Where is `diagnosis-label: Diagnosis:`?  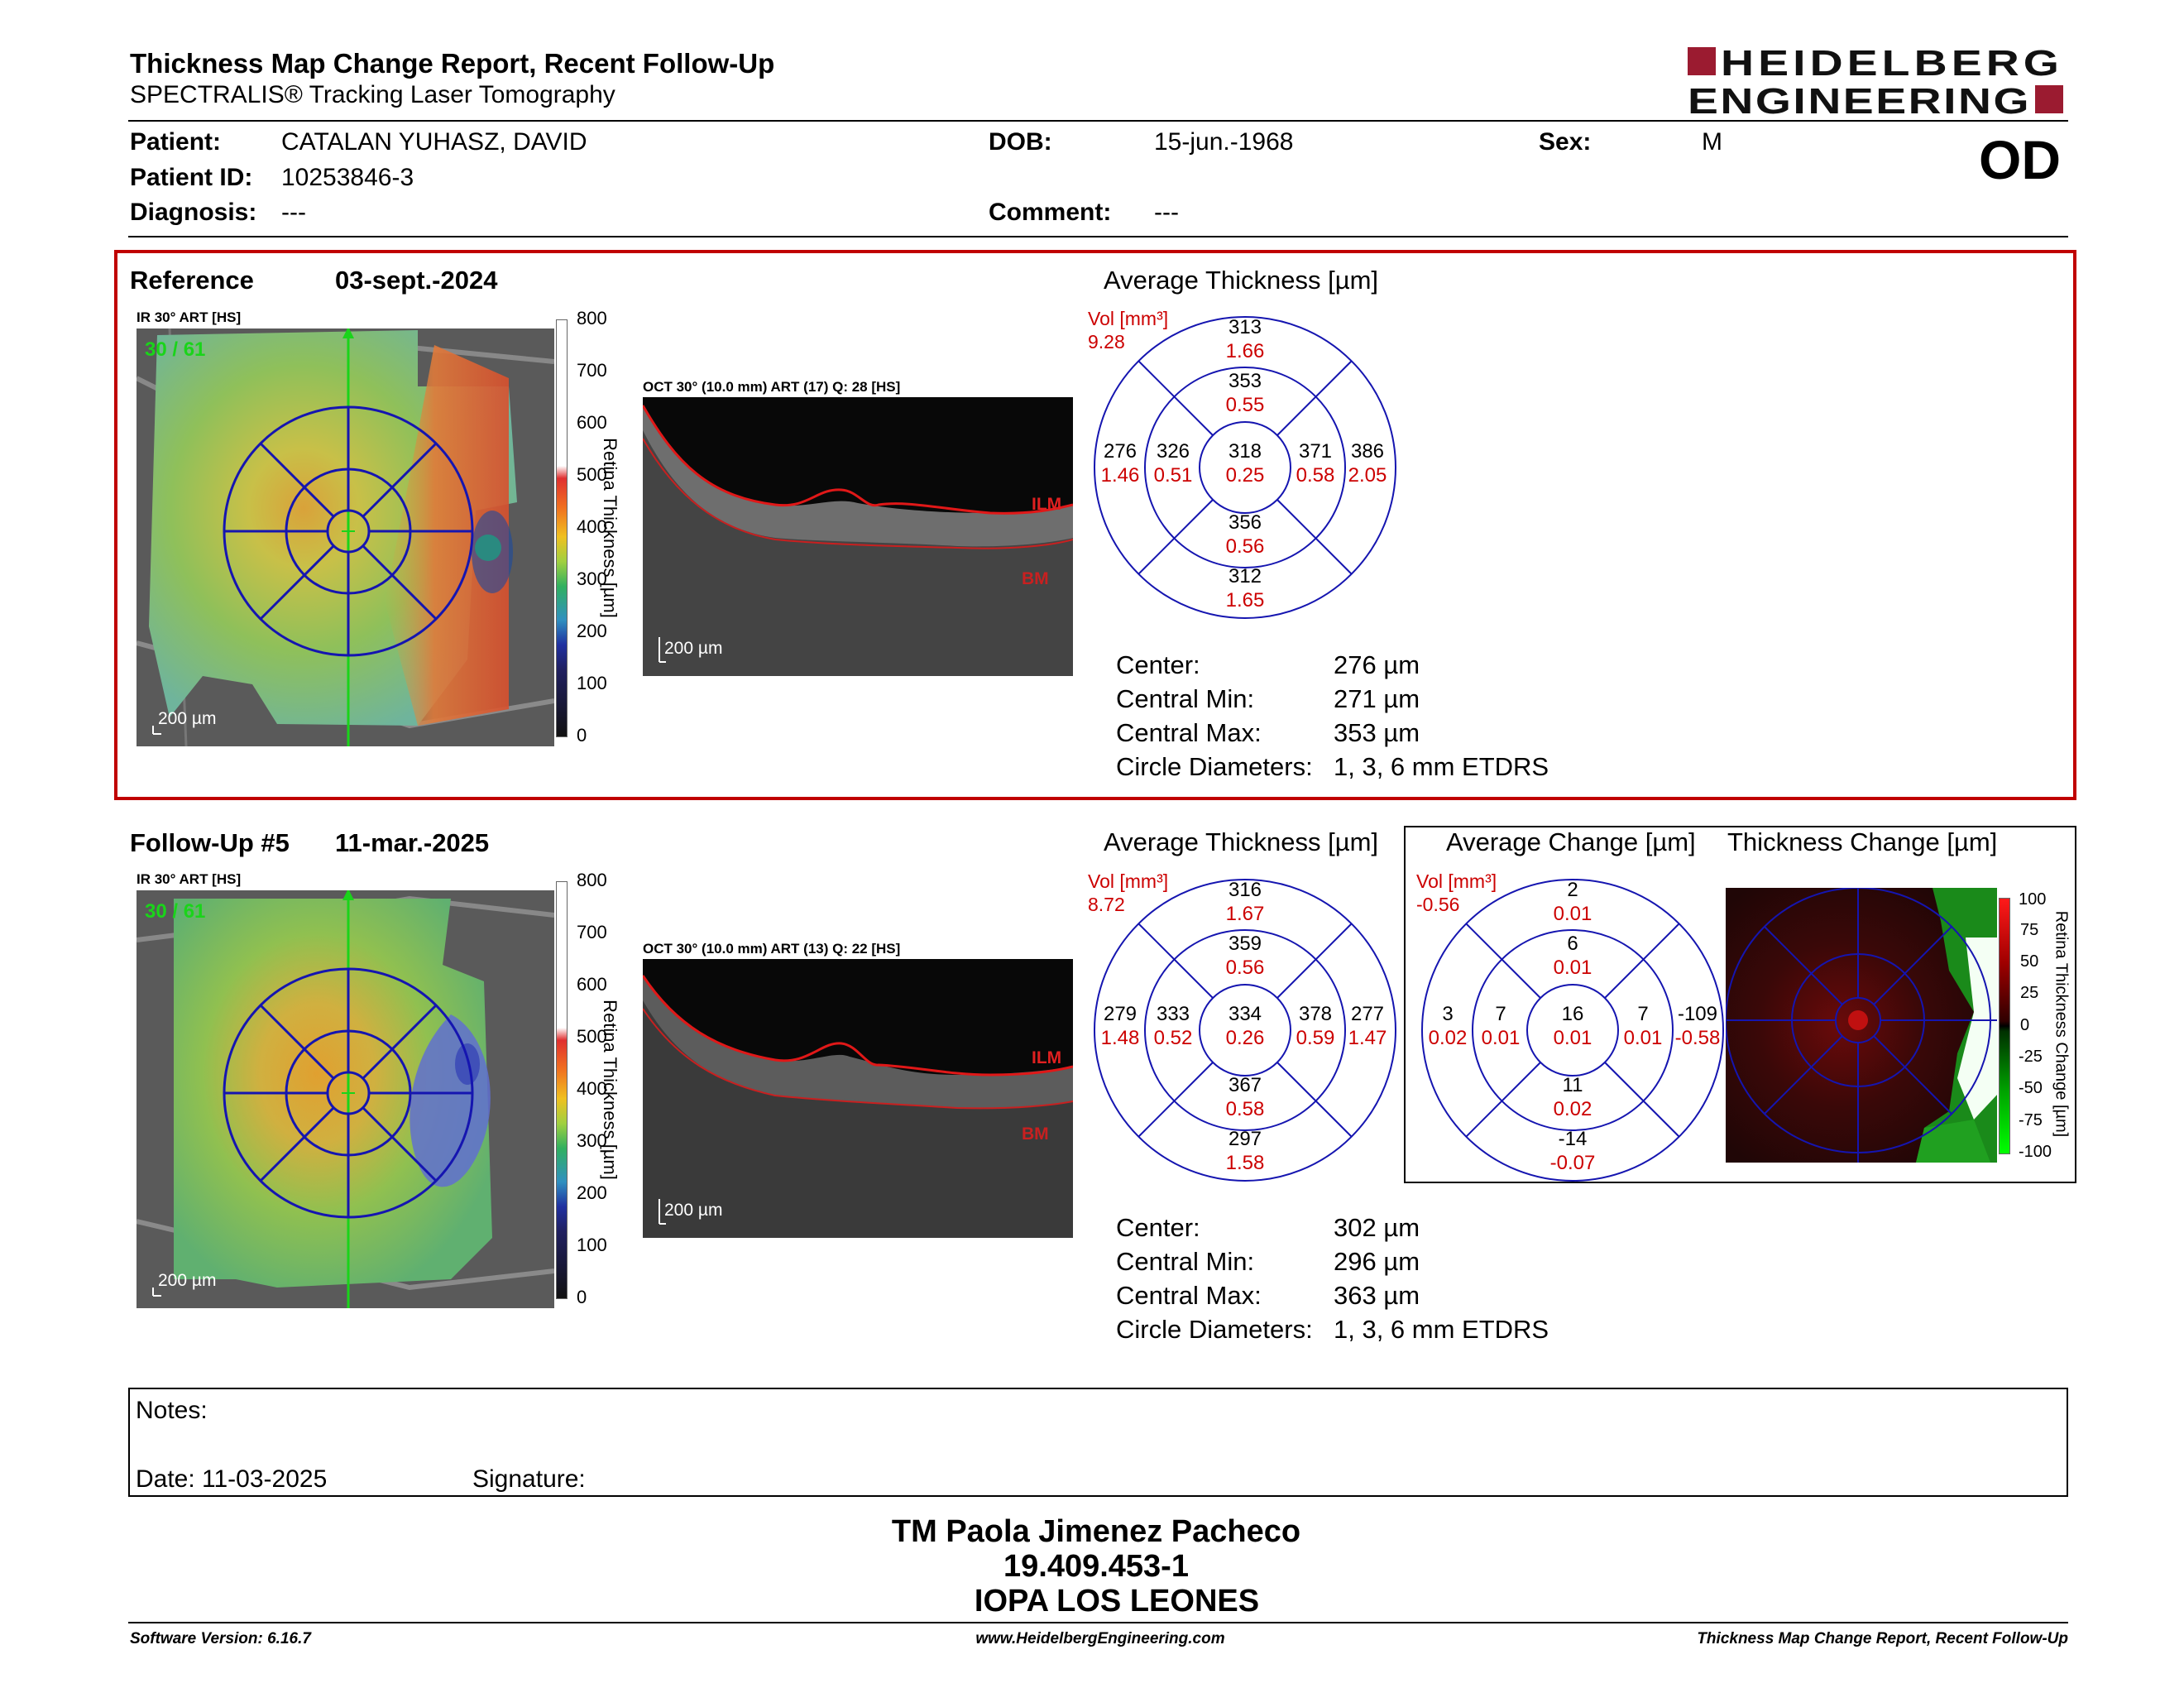
diagnosis-label: Diagnosis: is located at coordinates (193, 212).